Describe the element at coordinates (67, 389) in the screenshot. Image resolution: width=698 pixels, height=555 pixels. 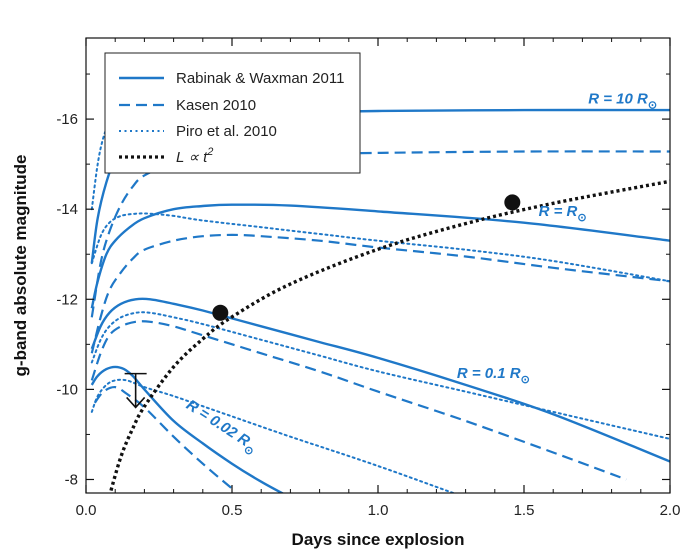
I see `y-tick-label: -10` at that location.